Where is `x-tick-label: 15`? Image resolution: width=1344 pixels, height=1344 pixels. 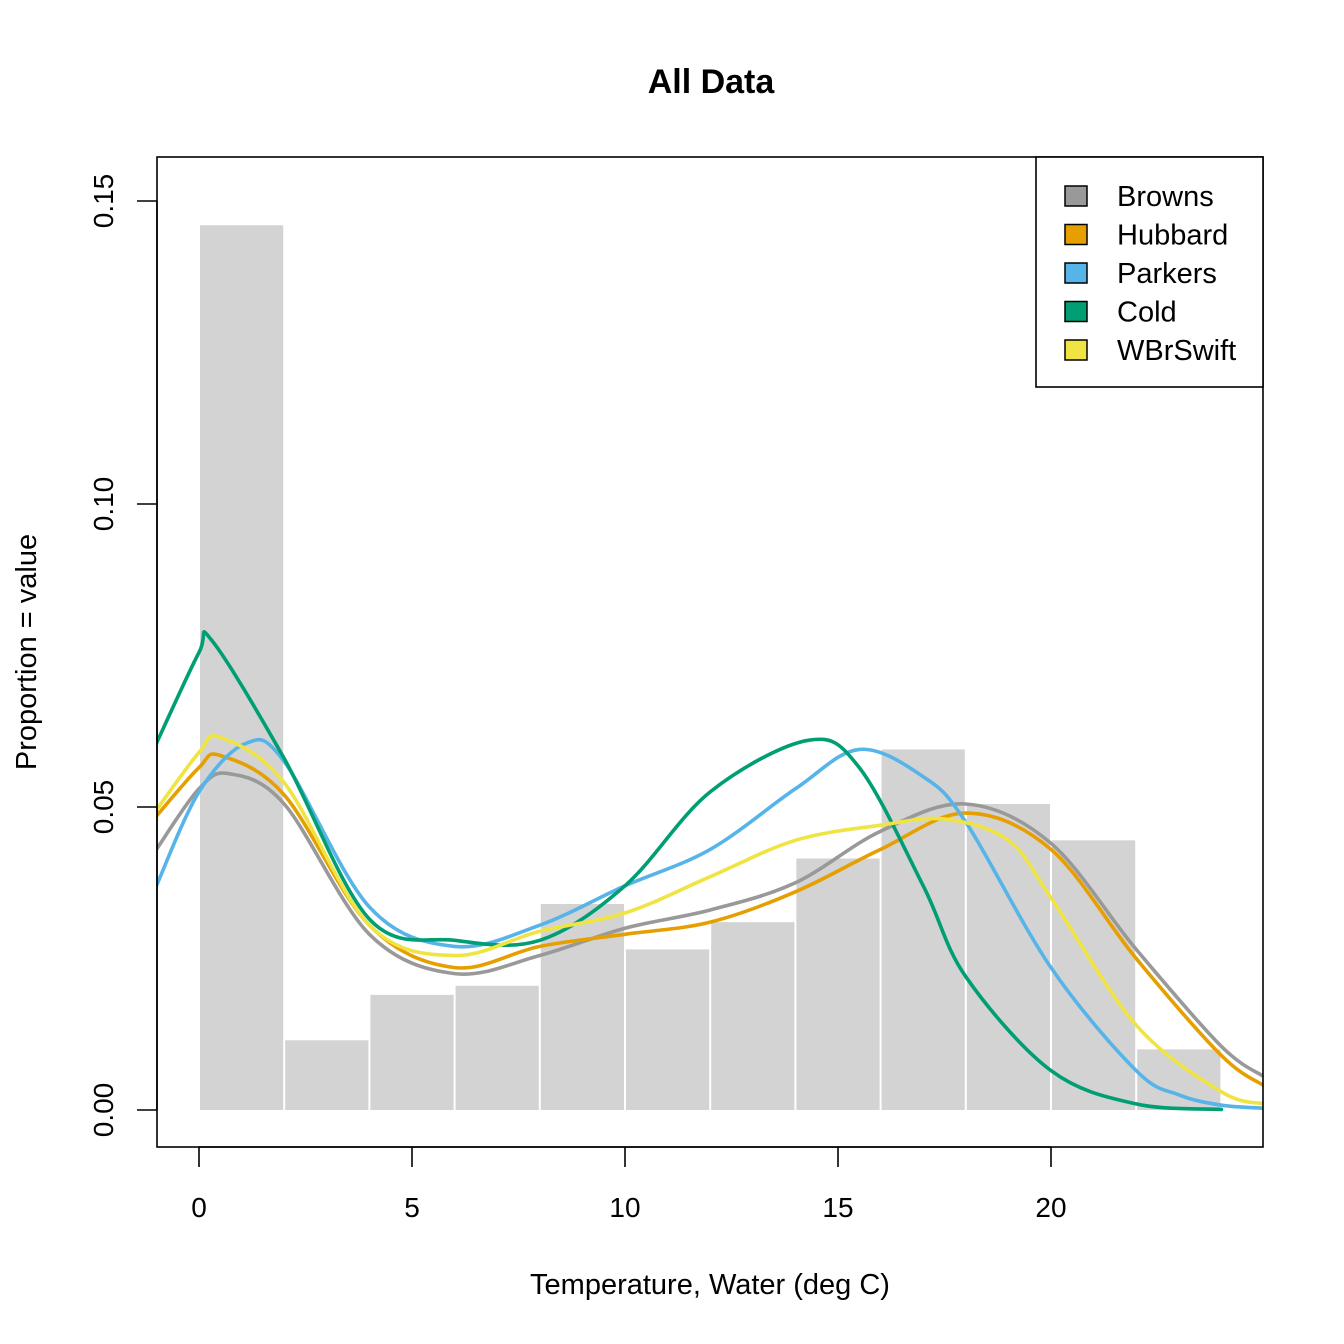 x-tick-label: 15 is located at coordinates (837, 1207).